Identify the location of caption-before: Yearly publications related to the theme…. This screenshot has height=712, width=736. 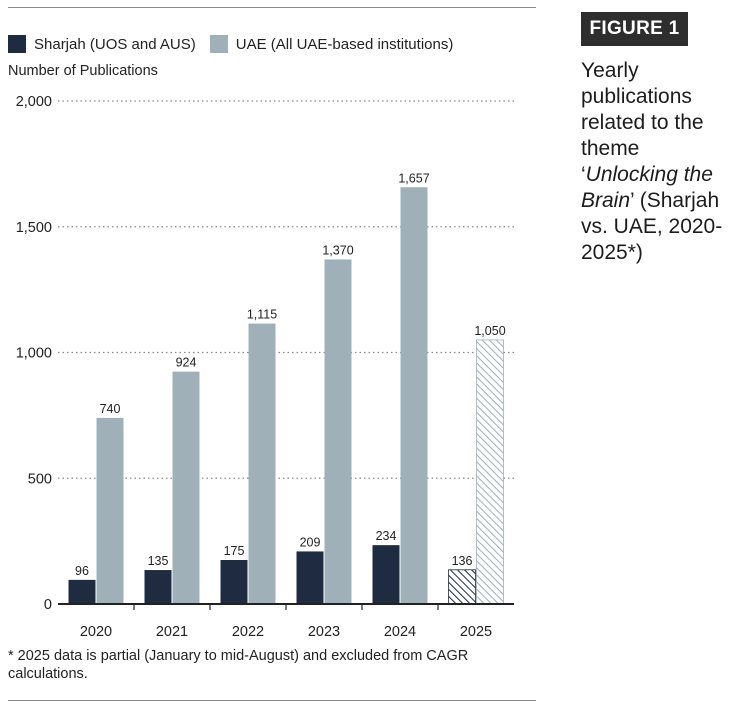
(642, 122).